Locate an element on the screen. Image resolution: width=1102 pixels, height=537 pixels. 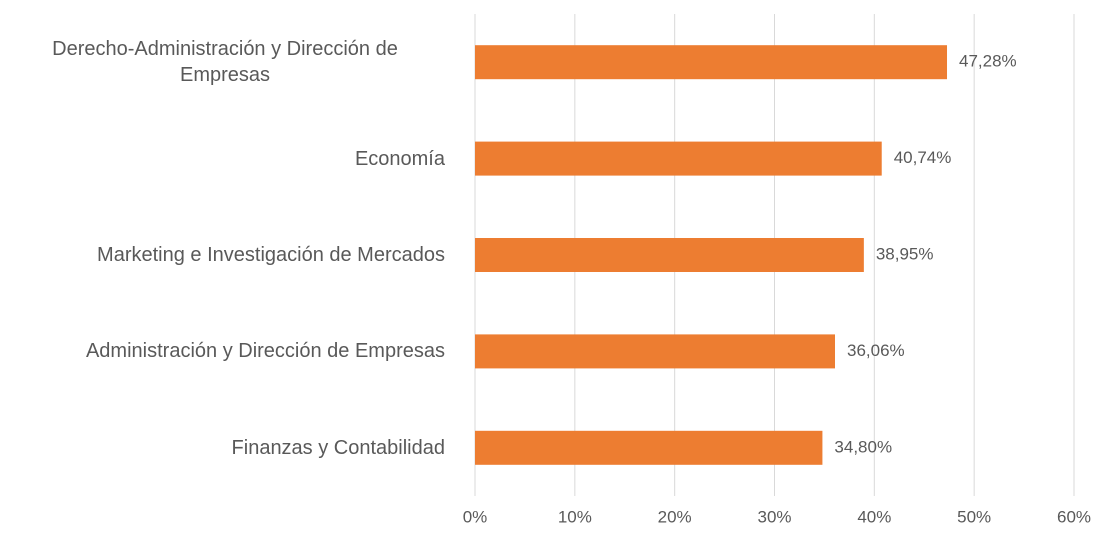
y-tick-label: Economía is located at coordinates (399, 158).